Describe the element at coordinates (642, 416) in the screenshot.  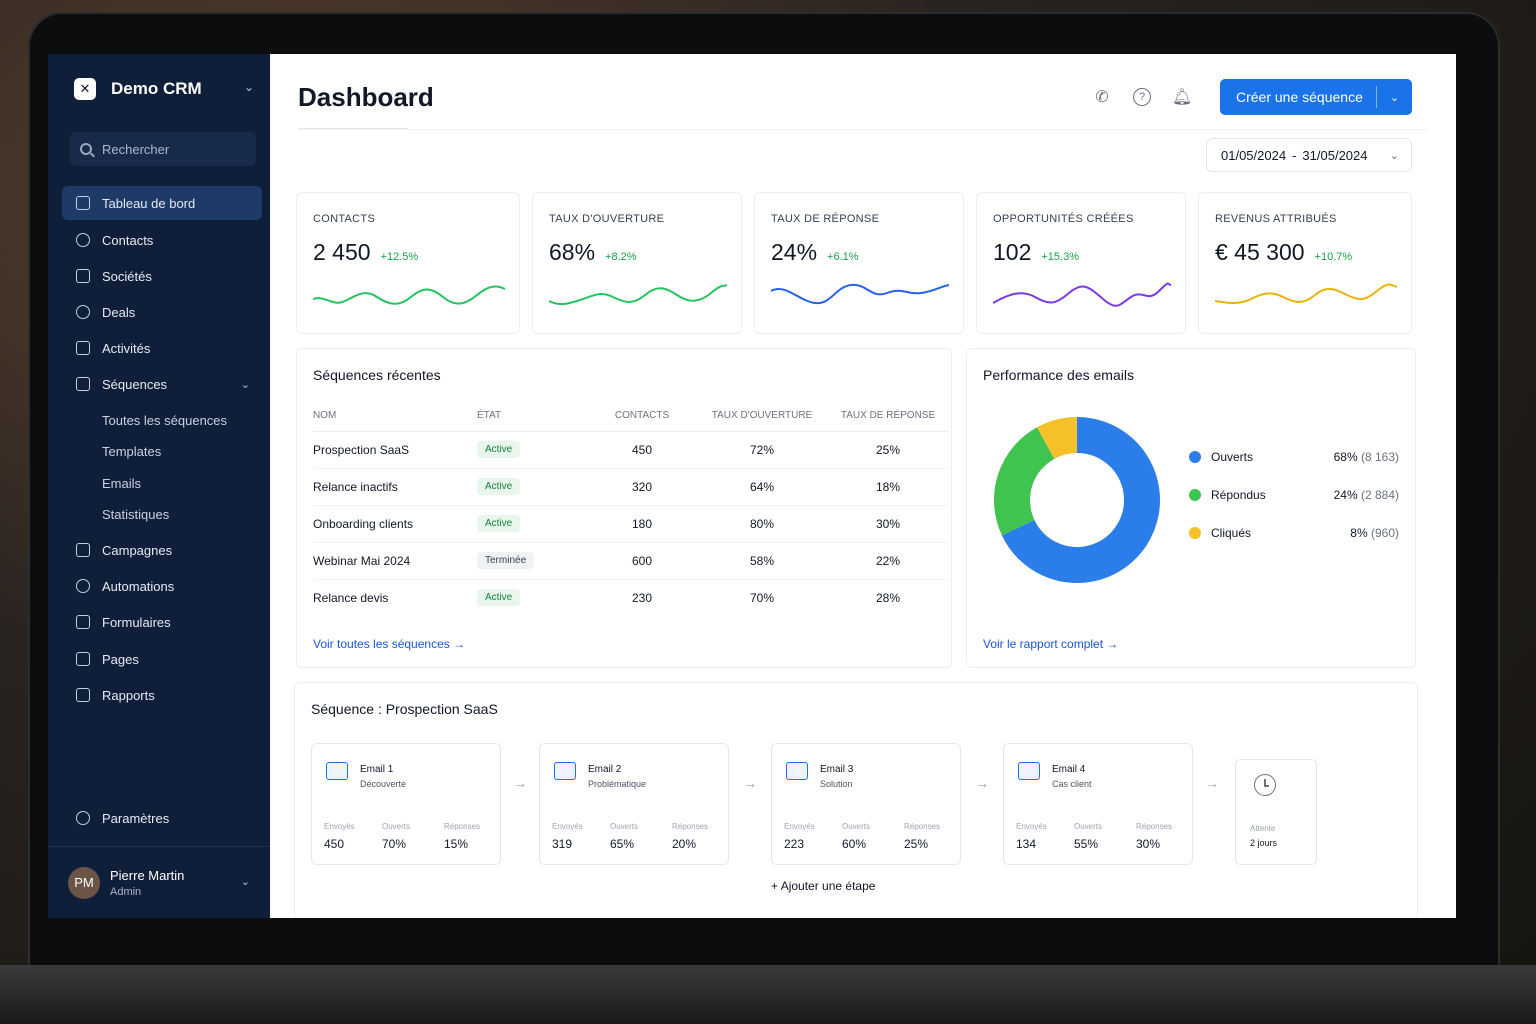
I see `column-header: CONTACTS` at that location.